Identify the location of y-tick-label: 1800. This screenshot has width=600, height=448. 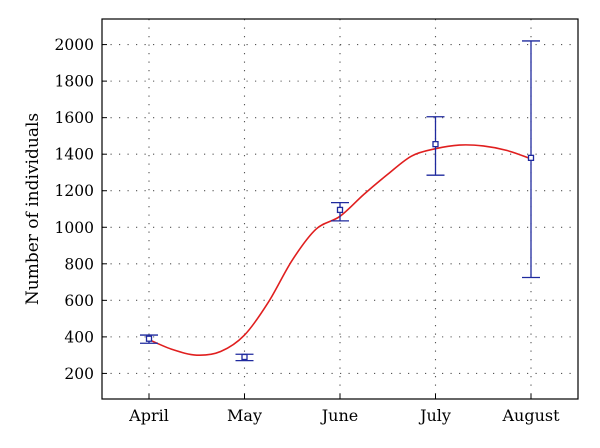
(74, 82).